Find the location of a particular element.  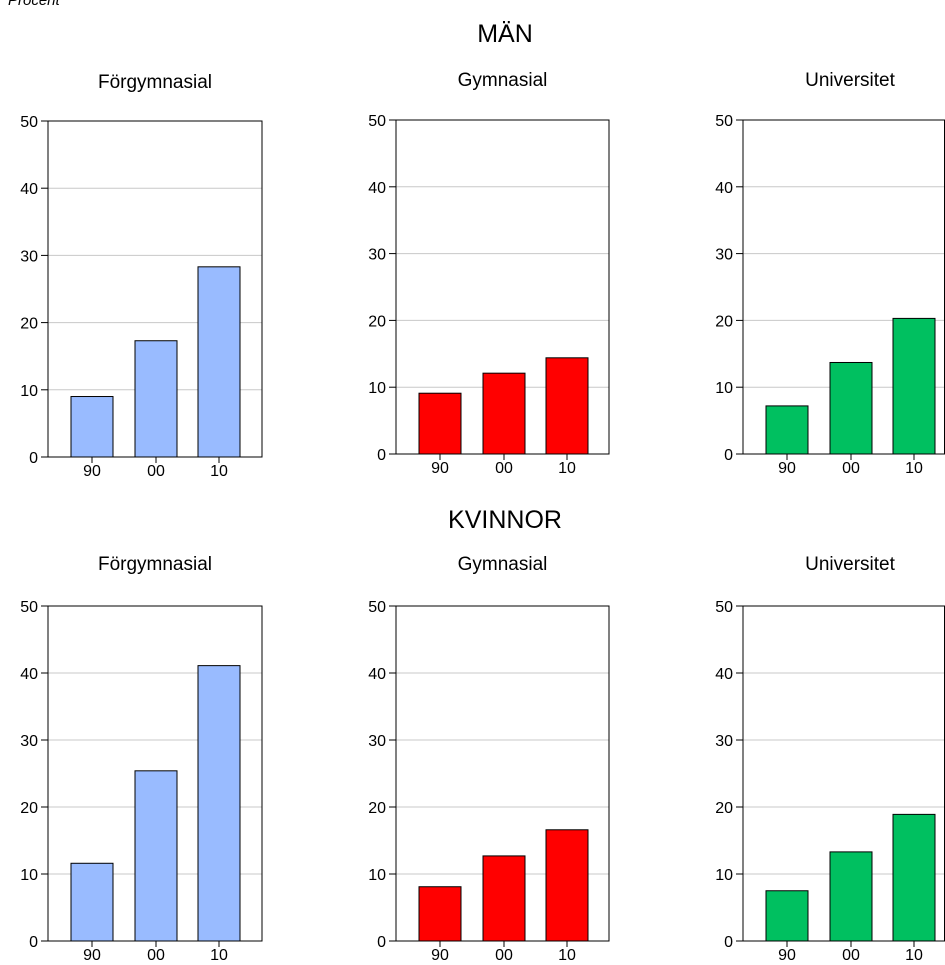

chart-panel-6: Universitet 0 10 20 30 40 50 90 00 10 is located at coordinates (830, 759).